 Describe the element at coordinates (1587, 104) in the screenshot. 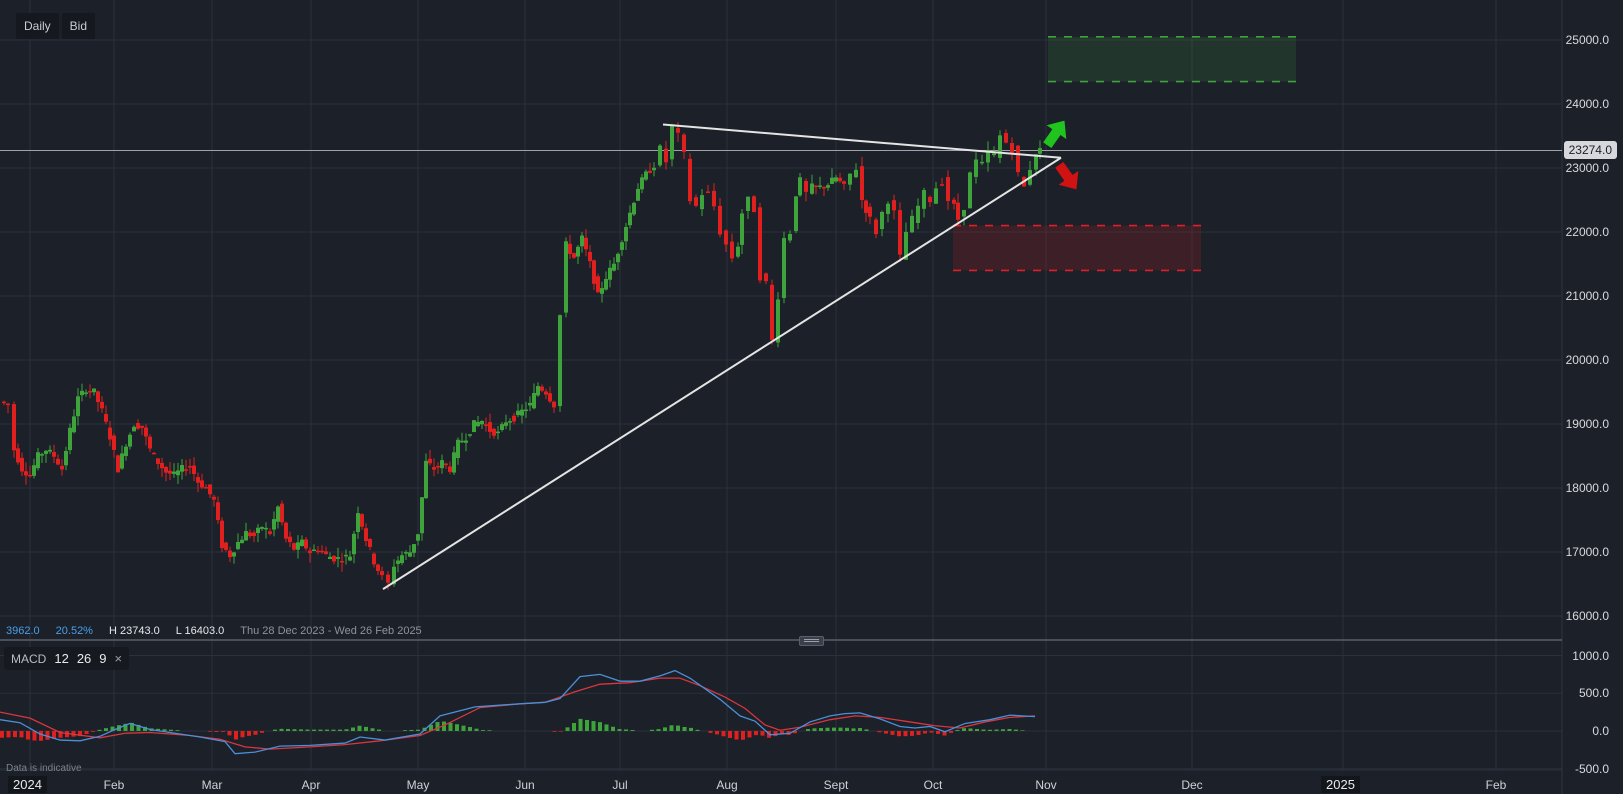

I see `price-axis-label: 24000.0` at that location.